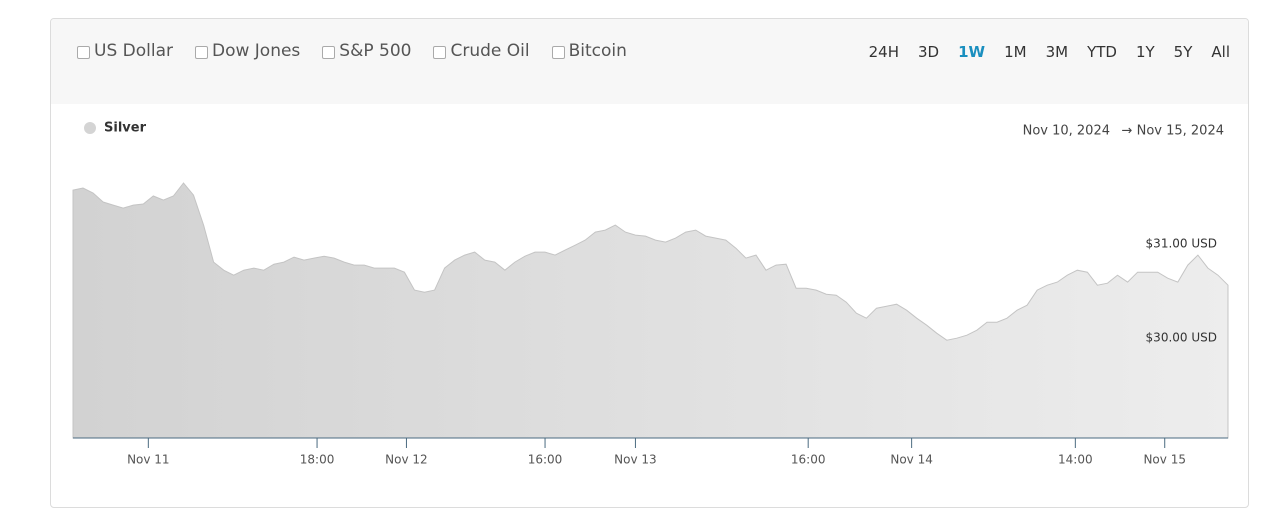 The image size is (1280, 508). What do you see at coordinates (928, 52) in the screenshot?
I see `range-button: 3D` at bounding box center [928, 52].